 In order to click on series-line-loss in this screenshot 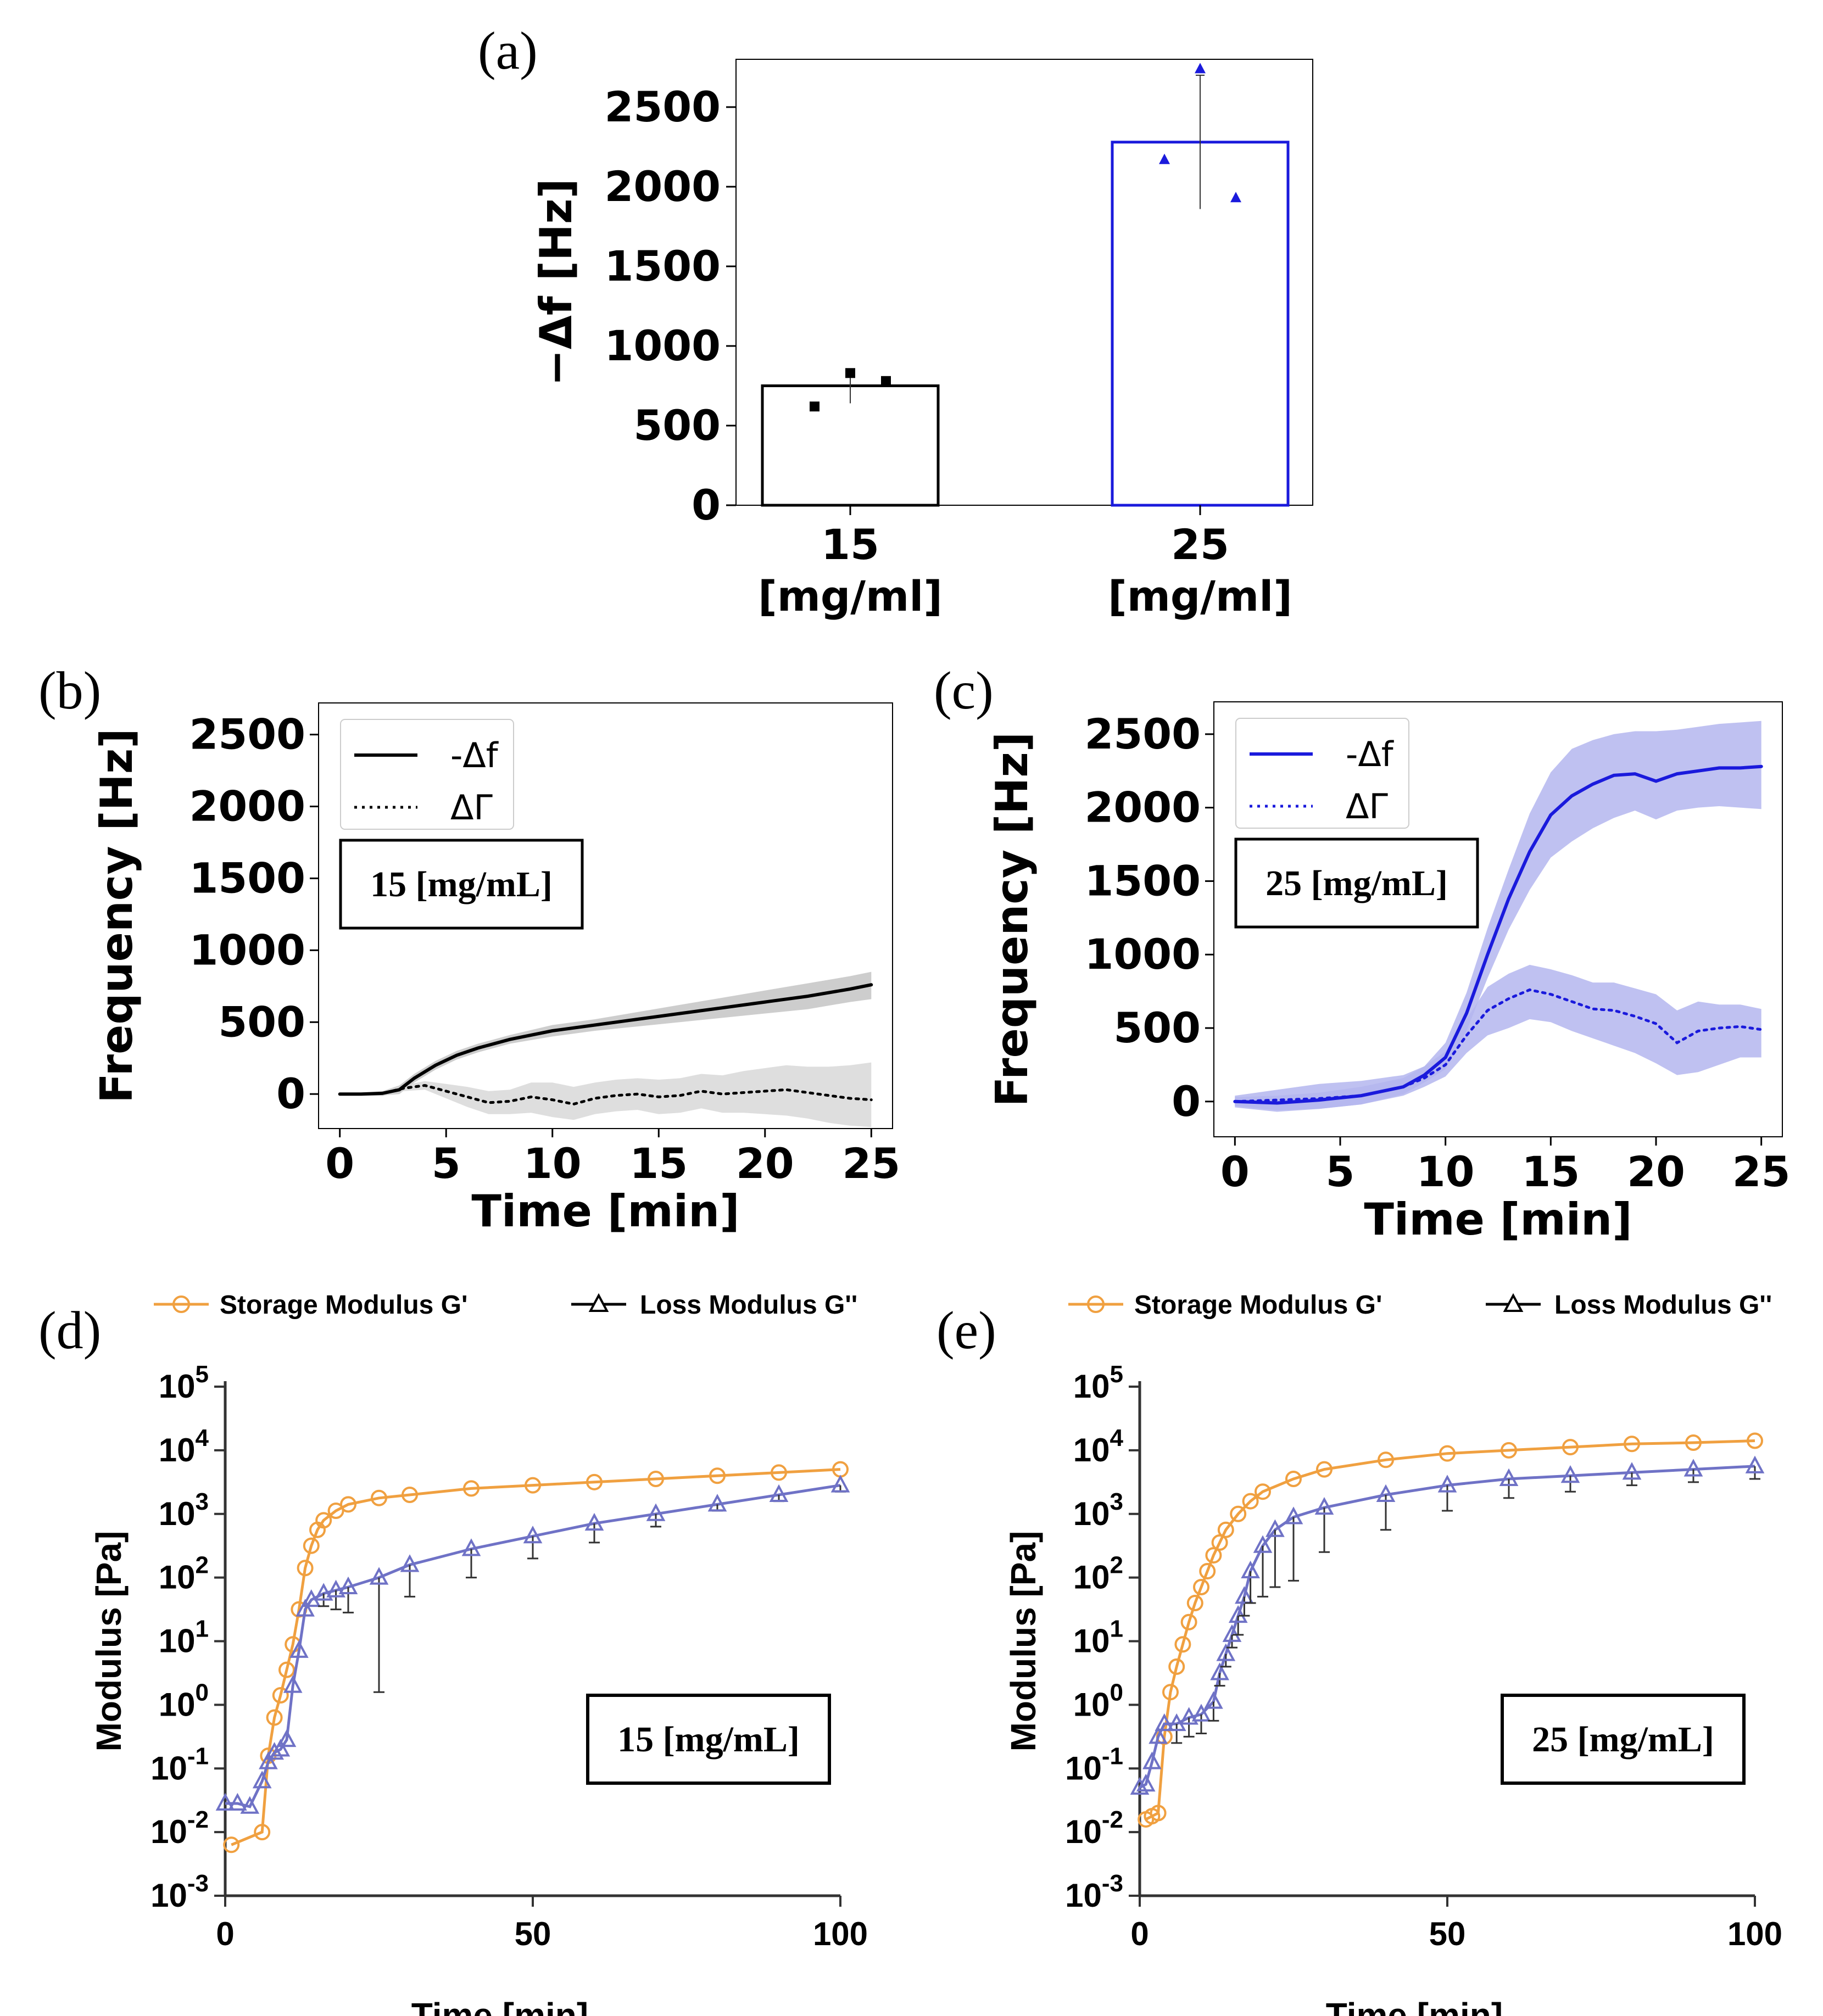, I will do `click(1447, 1627)`.